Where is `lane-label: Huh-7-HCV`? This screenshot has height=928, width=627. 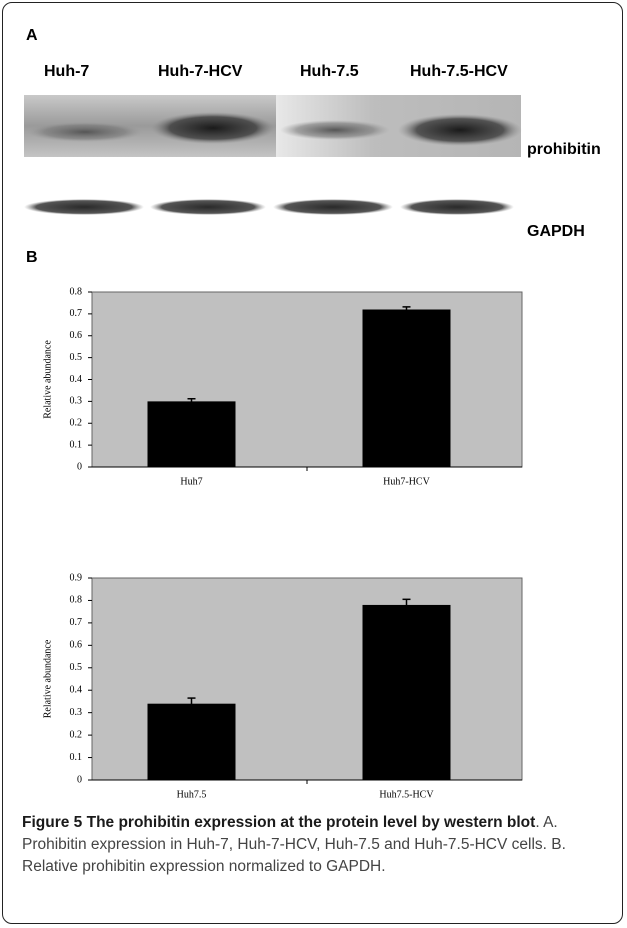
lane-label: Huh-7-HCV is located at coordinates (200, 71).